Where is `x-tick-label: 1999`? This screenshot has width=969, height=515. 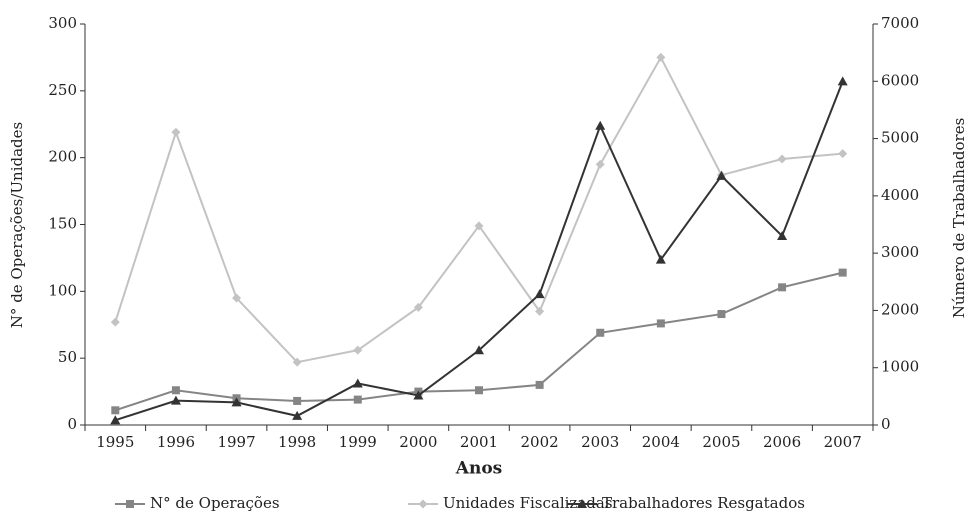
x-tick-label: 1999 is located at coordinates (358, 442).